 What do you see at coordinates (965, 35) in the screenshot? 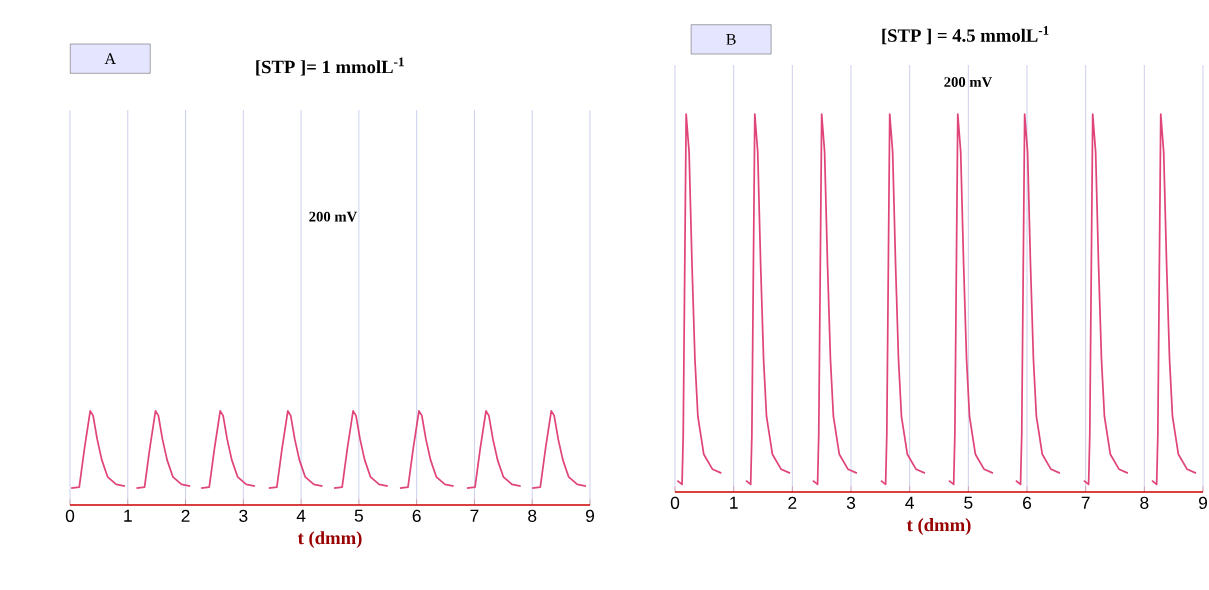
I see `chart-title: [STP ] = 4.5 mmolL$^{-1}$` at bounding box center [965, 35].